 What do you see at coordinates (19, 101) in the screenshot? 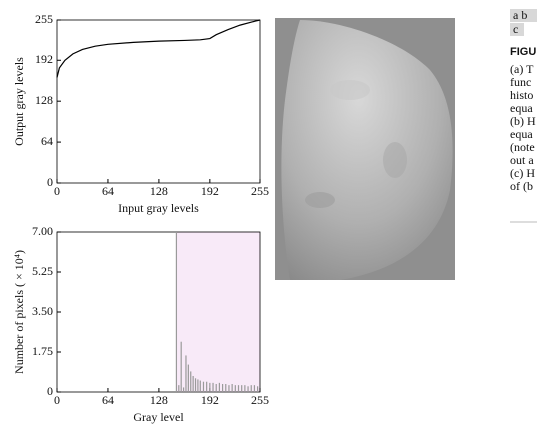
I see `y-axis-label: Output gray levels` at bounding box center [19, 101].